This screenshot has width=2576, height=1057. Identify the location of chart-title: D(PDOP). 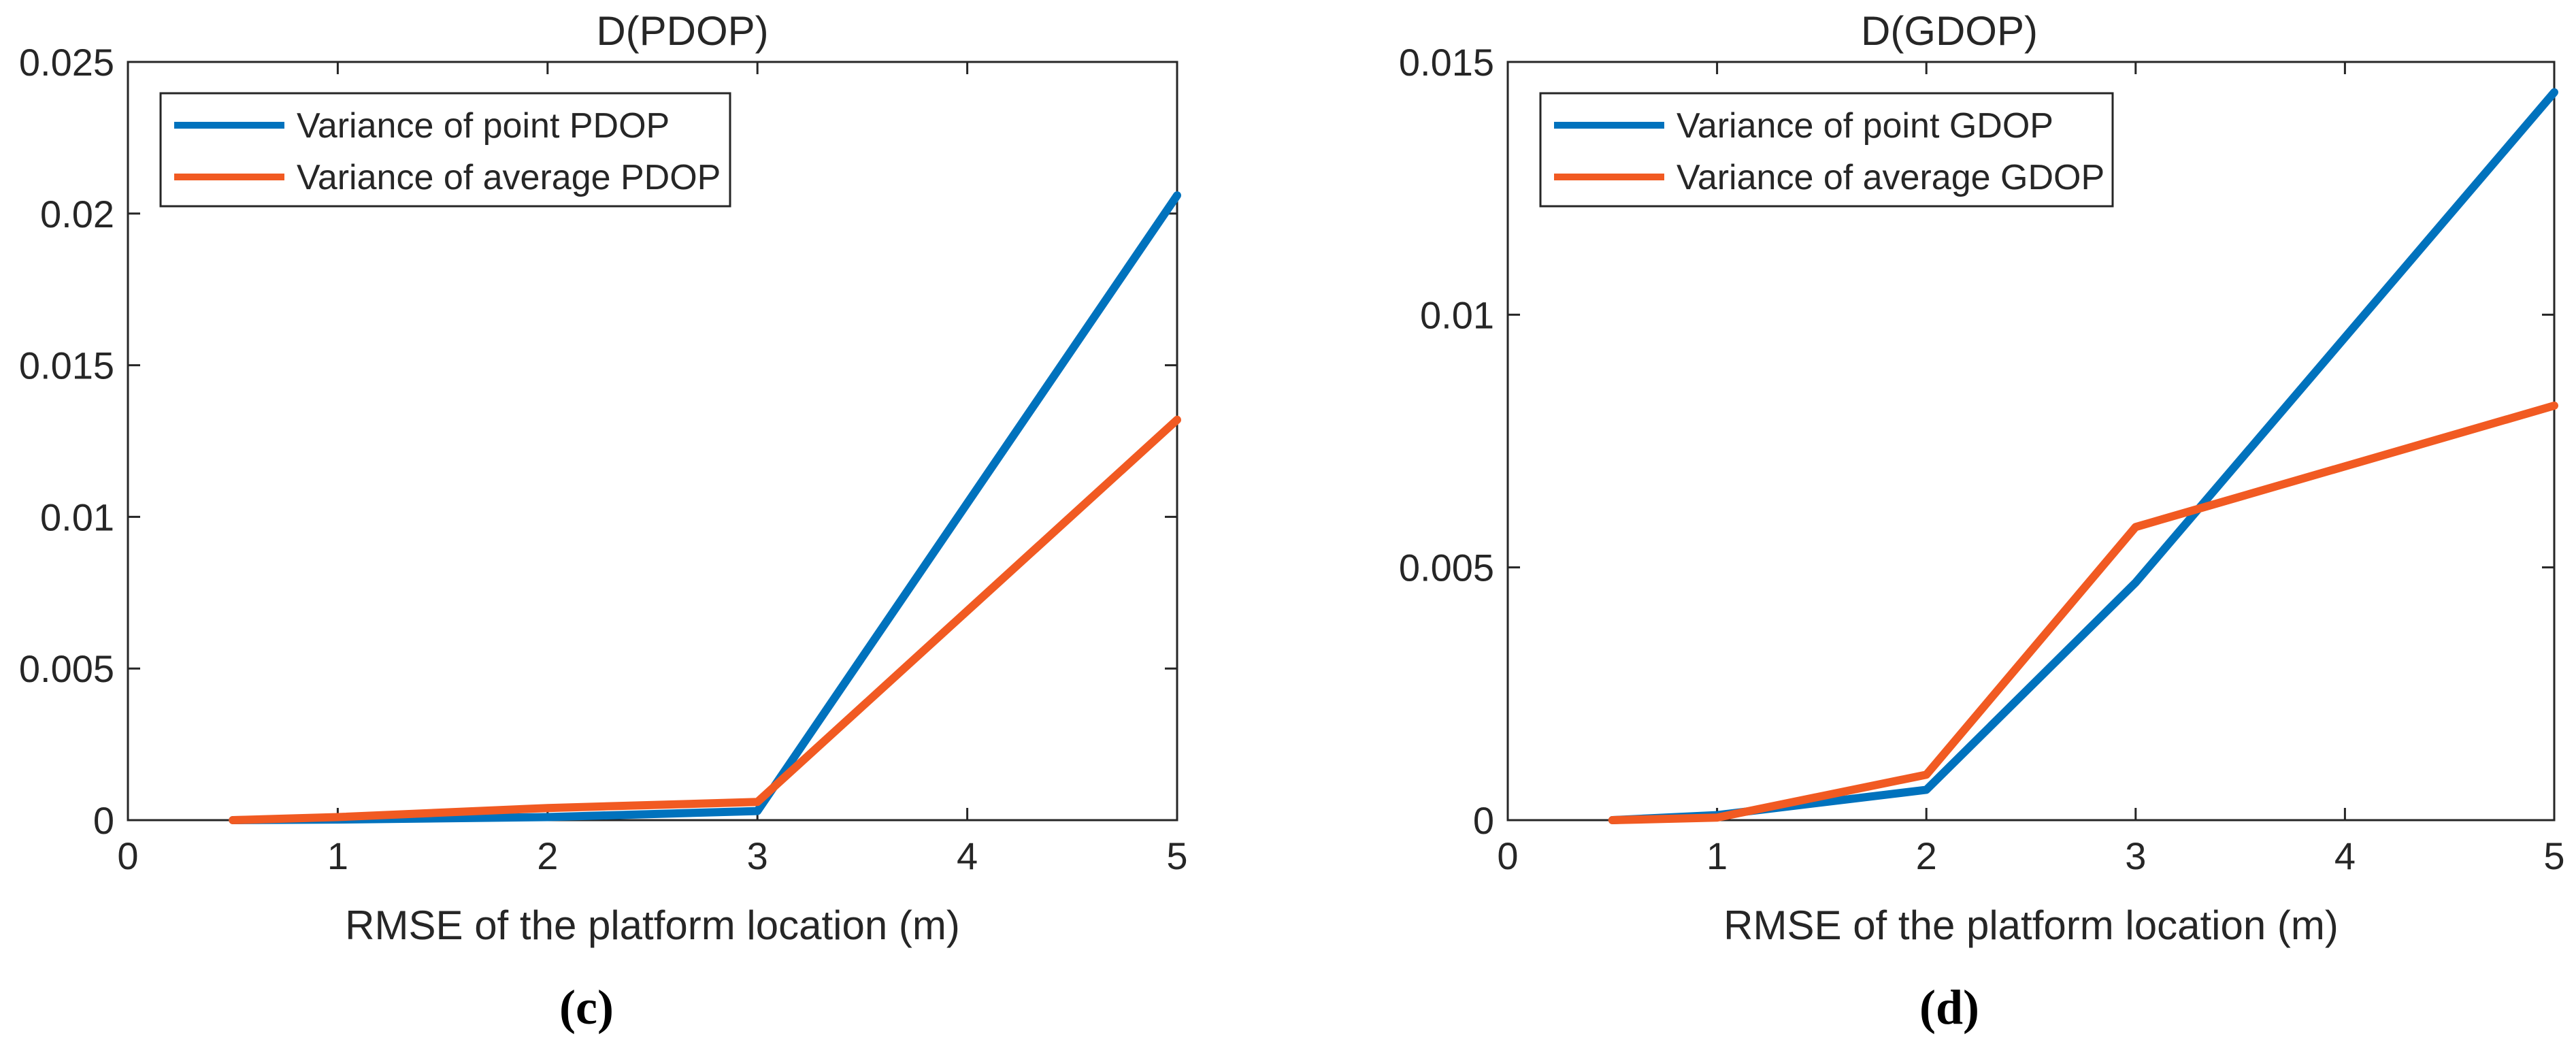
(682, 31).